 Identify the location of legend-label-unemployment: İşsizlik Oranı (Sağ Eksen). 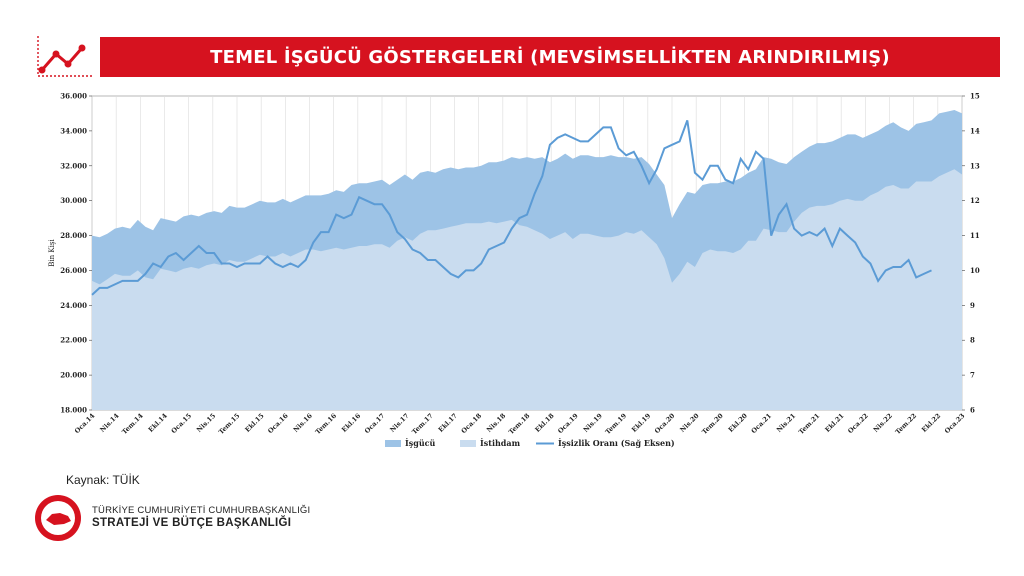
(616, 443).